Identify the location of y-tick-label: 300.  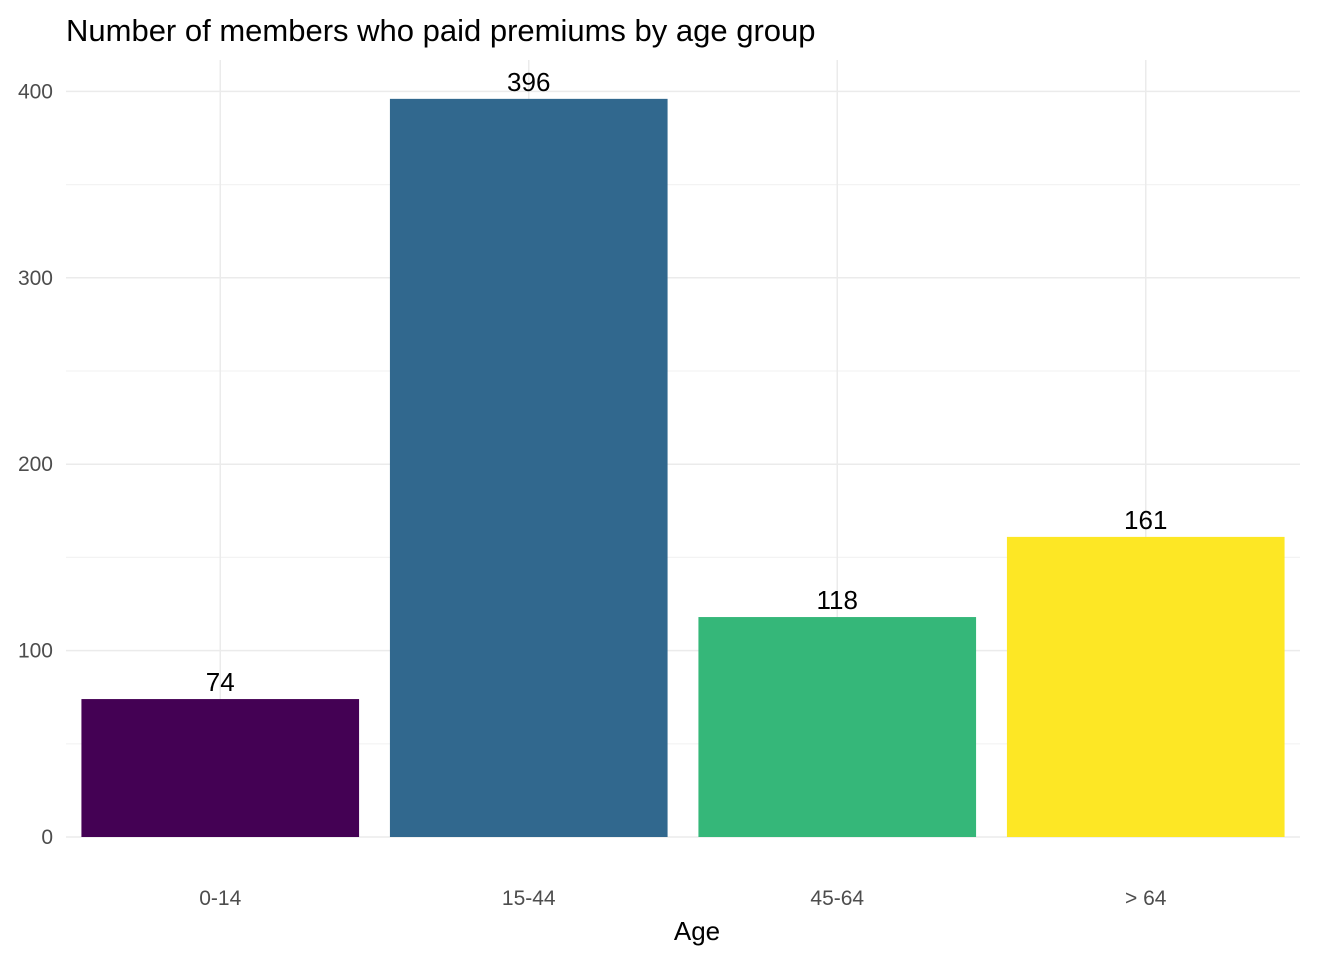
(35, 278).